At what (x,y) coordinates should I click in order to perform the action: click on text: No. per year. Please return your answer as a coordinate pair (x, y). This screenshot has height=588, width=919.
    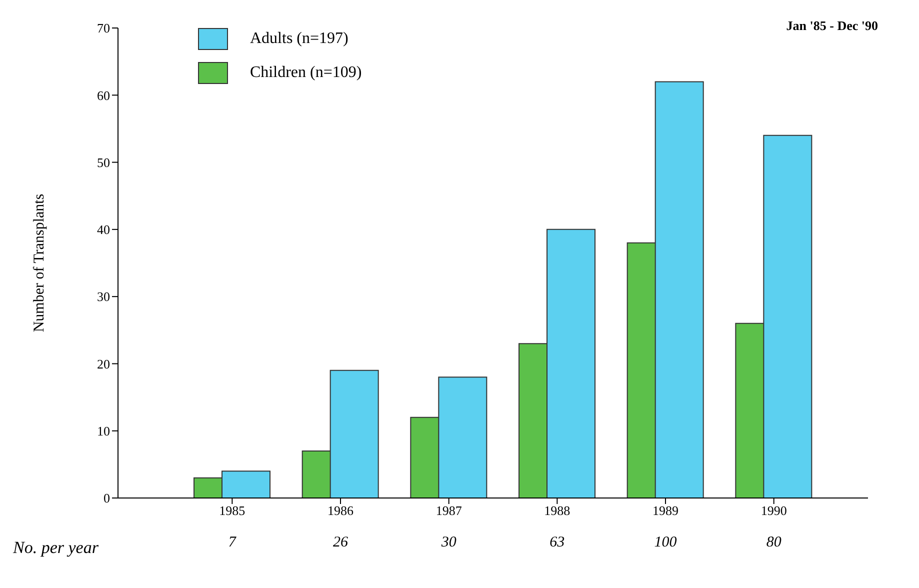
    Looking at the image, I should click on (55, 548).